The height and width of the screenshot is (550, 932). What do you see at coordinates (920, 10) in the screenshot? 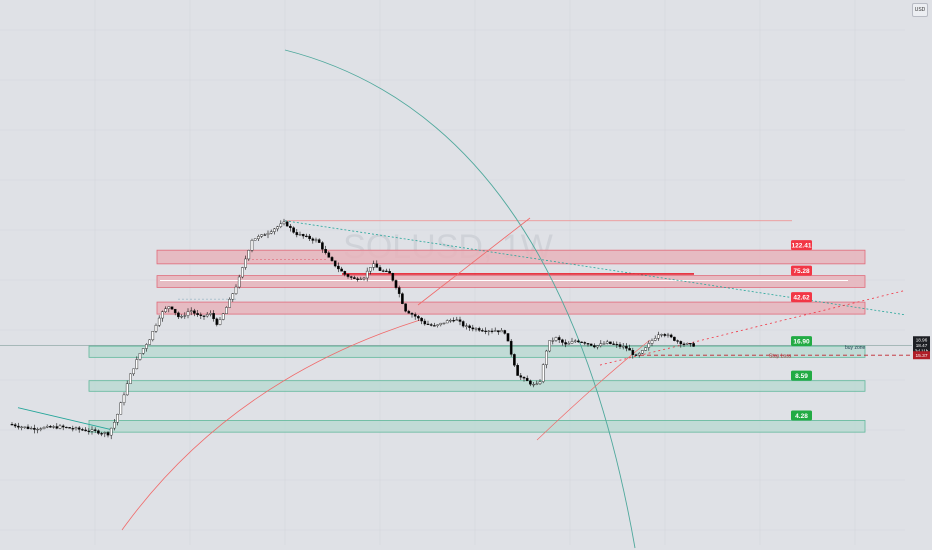
I see `currency-selector: USD` at bounding box center [920, 10].